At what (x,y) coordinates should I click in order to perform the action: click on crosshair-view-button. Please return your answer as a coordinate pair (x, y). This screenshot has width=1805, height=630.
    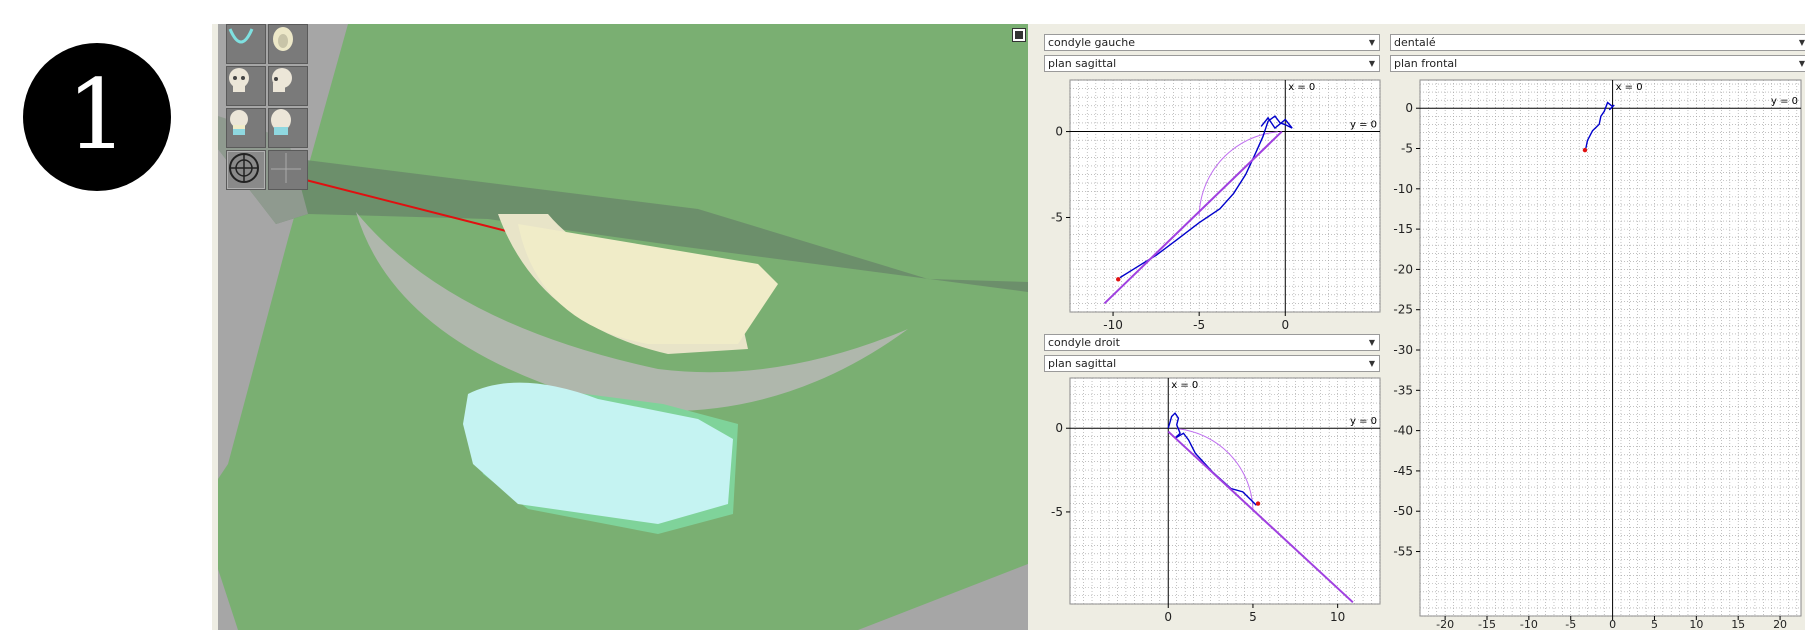
    Looking at the image, I should click on (288, 170).